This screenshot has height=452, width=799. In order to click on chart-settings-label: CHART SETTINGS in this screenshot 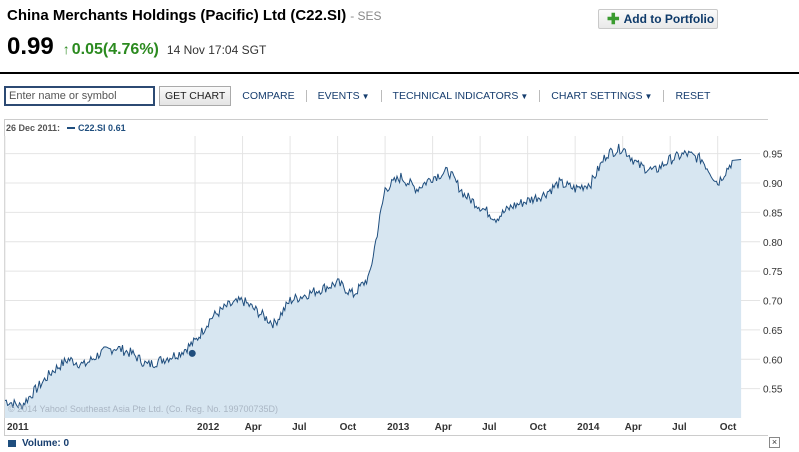, I will do `click(597, 95)`.